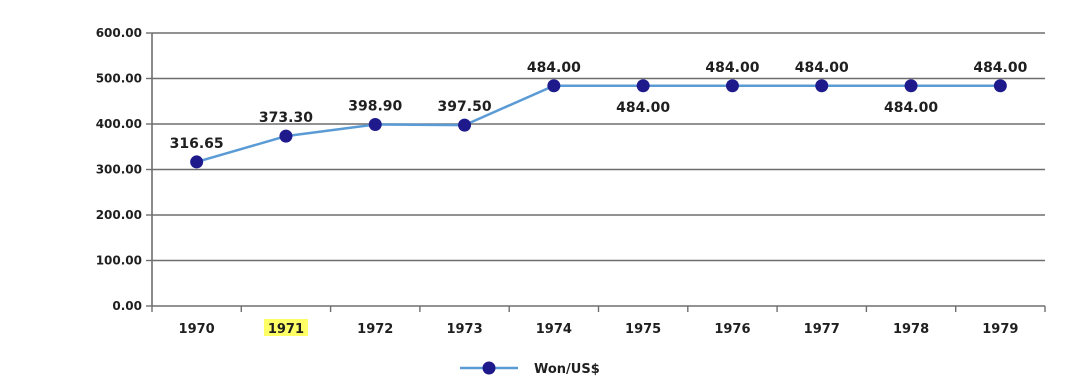 The height and width of the screenshot is (382, 1085). Describe the element at coordinates (530, 369) in the screenshot. I see `legend: Won/US$` at that location.